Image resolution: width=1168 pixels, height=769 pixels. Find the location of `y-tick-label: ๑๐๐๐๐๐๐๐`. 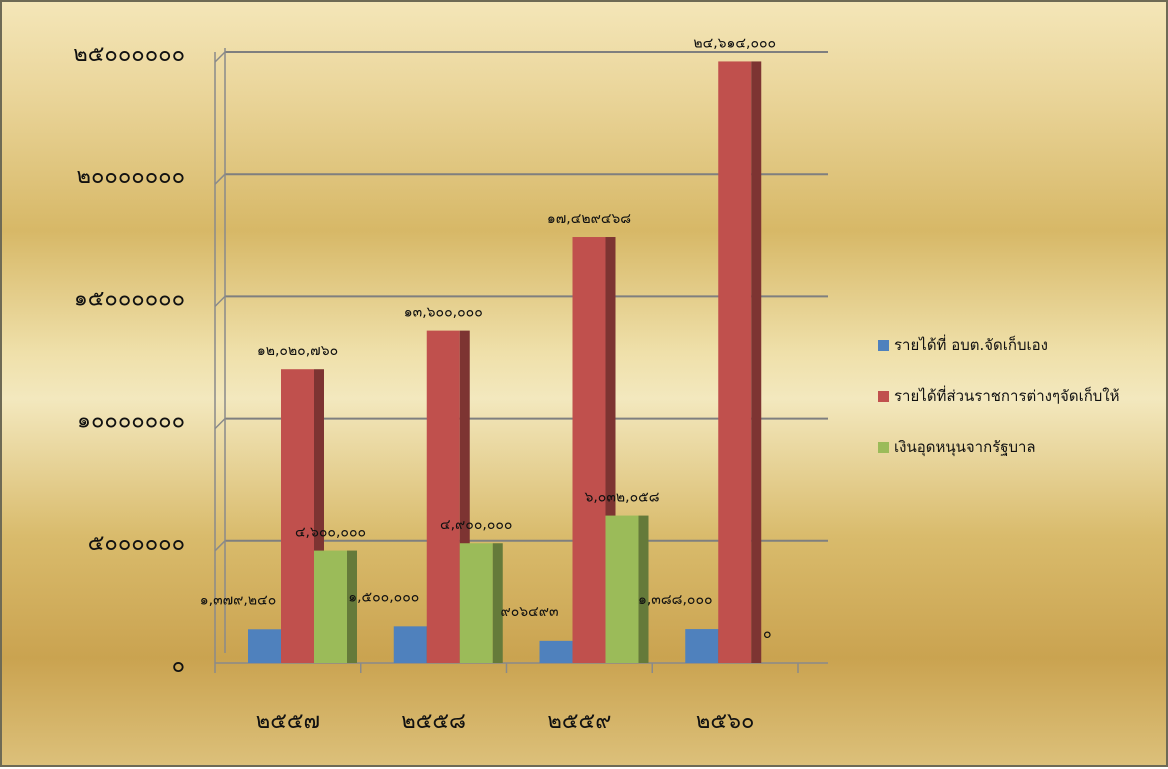

y-tick-label: ๑๐๐๐๐๐๐๐ is located at coordinates (131, 421).